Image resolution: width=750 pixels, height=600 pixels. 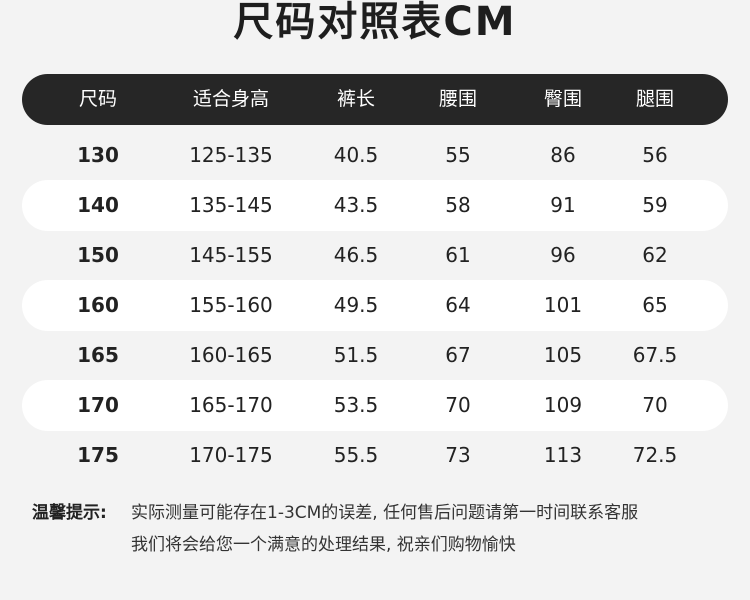 What do you see at coordinates (69, 513) in the screenshot?
I see `note-label: 温馨提示:` at bounding box center [69, 513].